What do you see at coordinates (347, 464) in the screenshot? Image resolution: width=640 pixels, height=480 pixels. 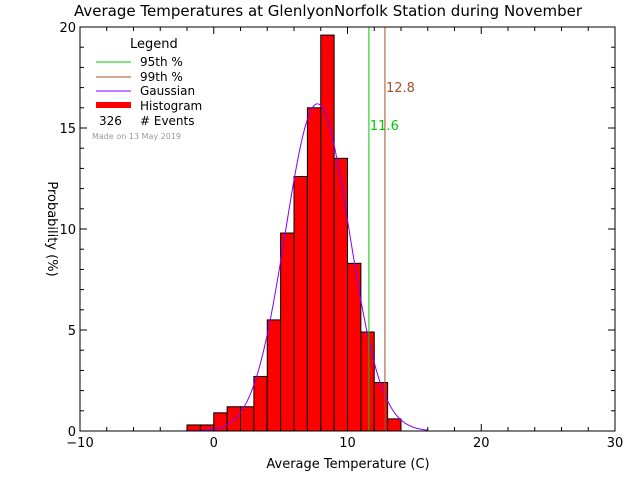 I see `x-axis-label: Average Temperature (C)` at bounding box center [347, 464].